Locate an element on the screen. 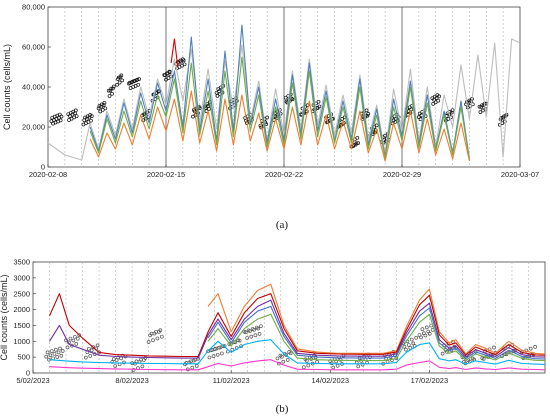  y-tick-label: 500 is located at coordinates (23, 357).